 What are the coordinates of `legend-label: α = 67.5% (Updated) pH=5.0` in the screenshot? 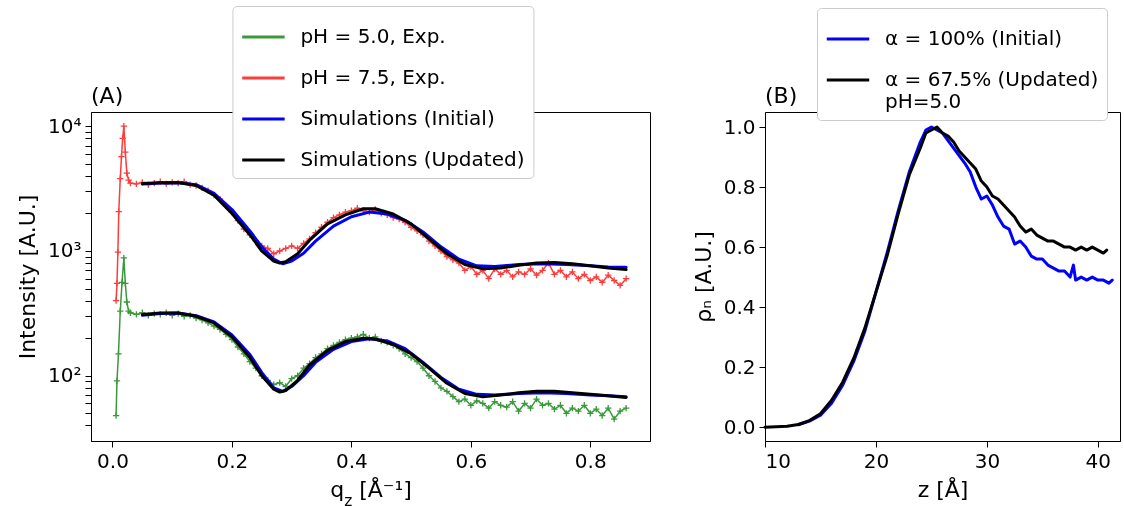 It's located at (992, 90).